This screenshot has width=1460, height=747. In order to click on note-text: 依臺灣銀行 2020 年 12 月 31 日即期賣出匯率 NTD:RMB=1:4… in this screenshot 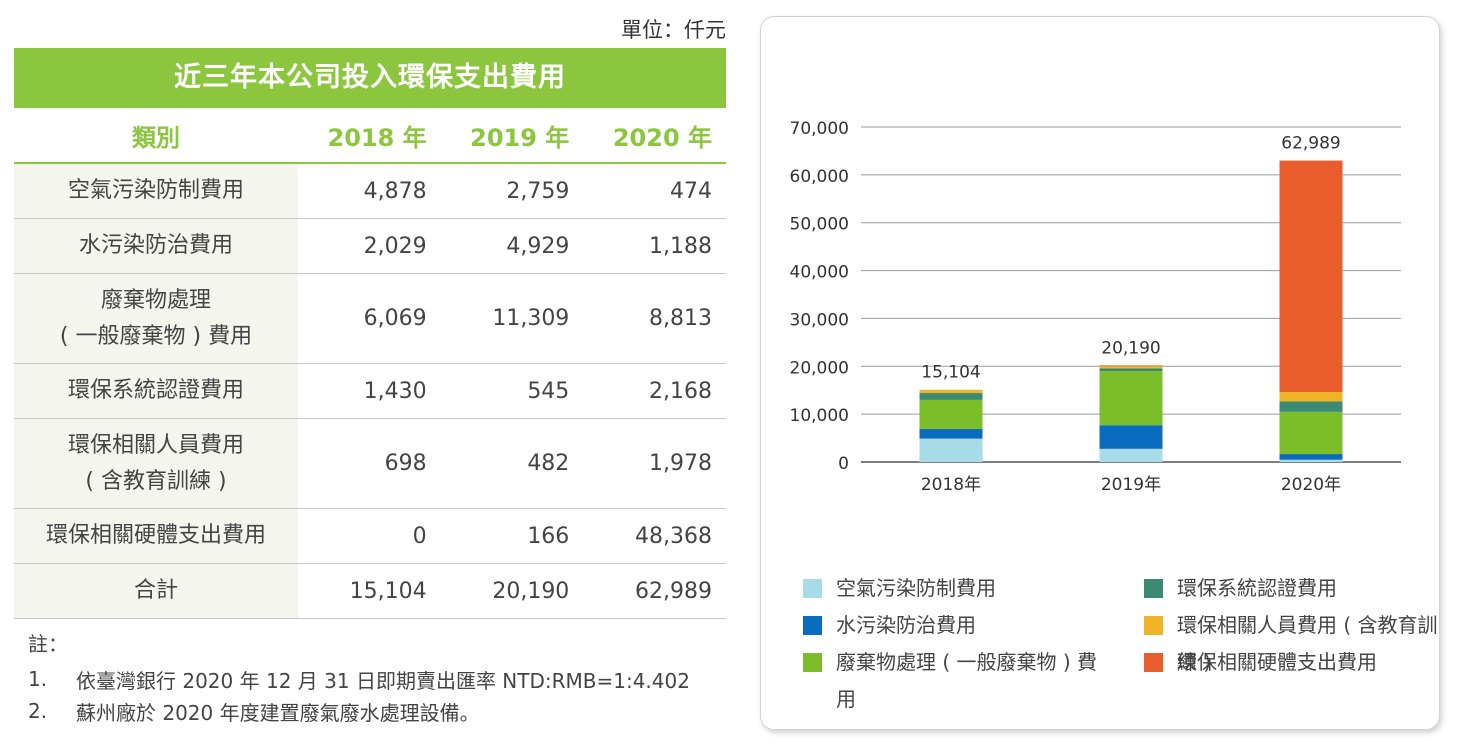, I will do `click(383, 680)`.